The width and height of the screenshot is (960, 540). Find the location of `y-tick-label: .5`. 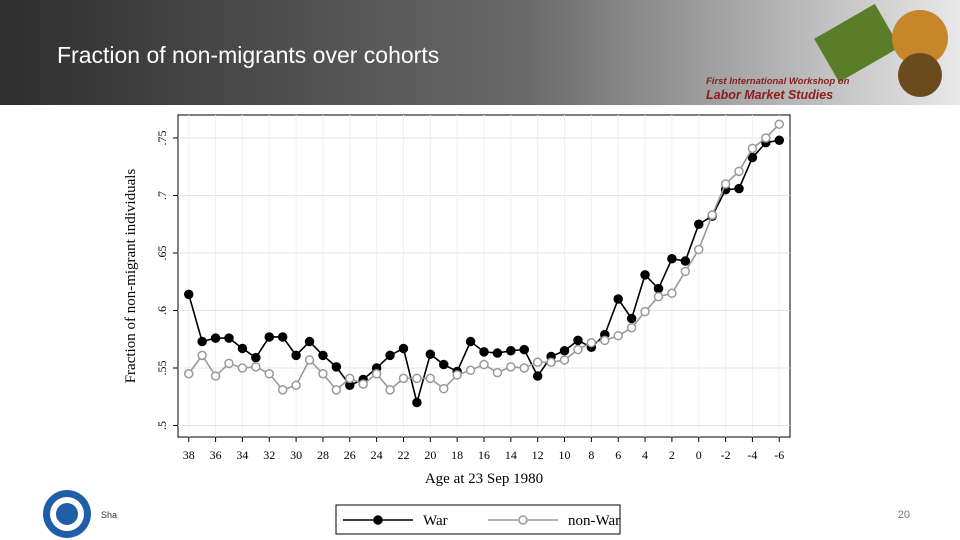

y-tick-label: .5 is located at coordinates (162, 425).